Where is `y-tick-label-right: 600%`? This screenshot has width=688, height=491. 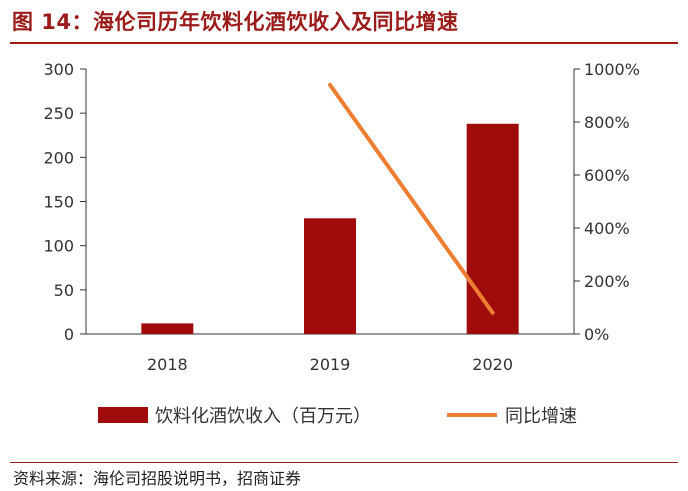 y-tick-label-right: 600% is located at coordinates (607, 175).